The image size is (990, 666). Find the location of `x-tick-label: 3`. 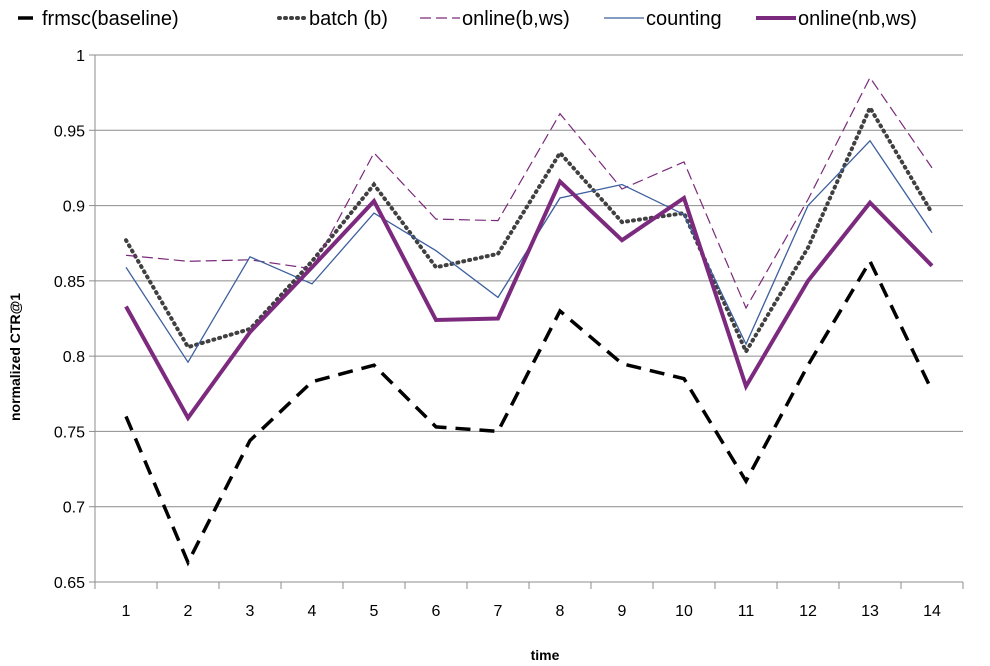

x-tick-label: 3 is located at coordinates (250, 611).